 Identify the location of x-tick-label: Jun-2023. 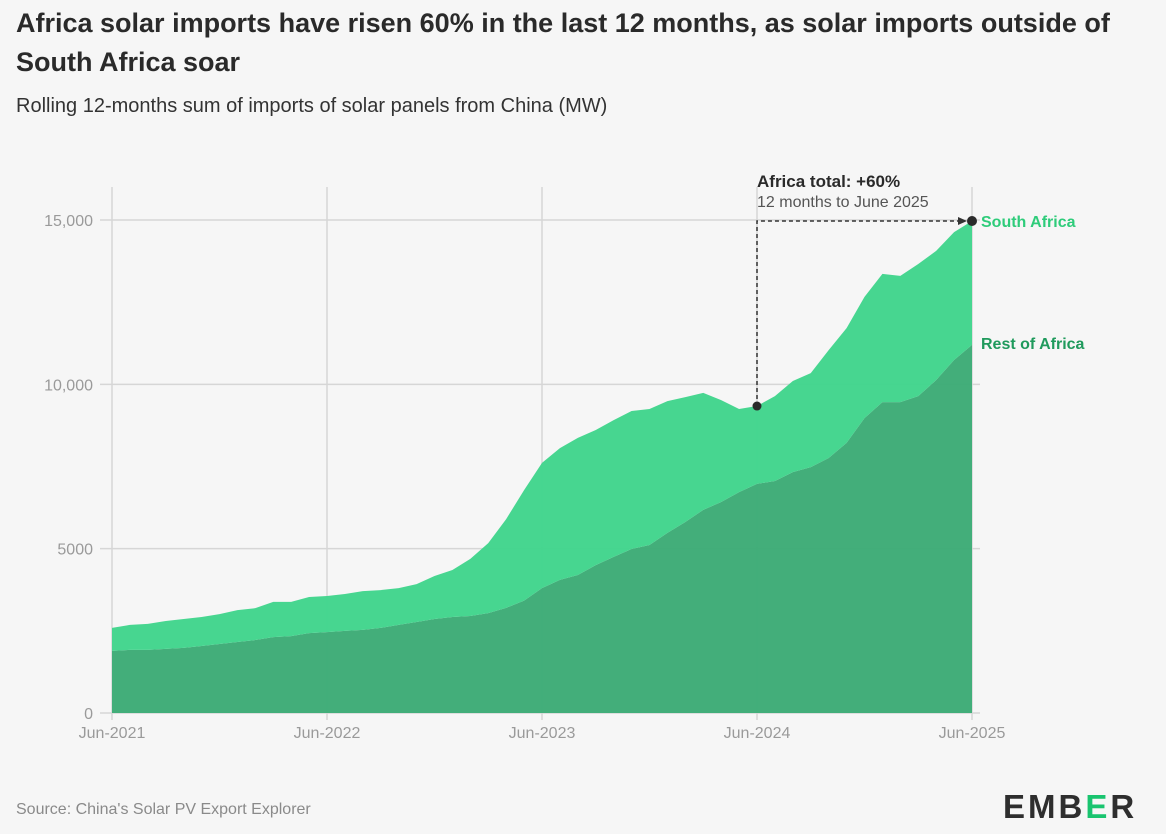
(542, 733).